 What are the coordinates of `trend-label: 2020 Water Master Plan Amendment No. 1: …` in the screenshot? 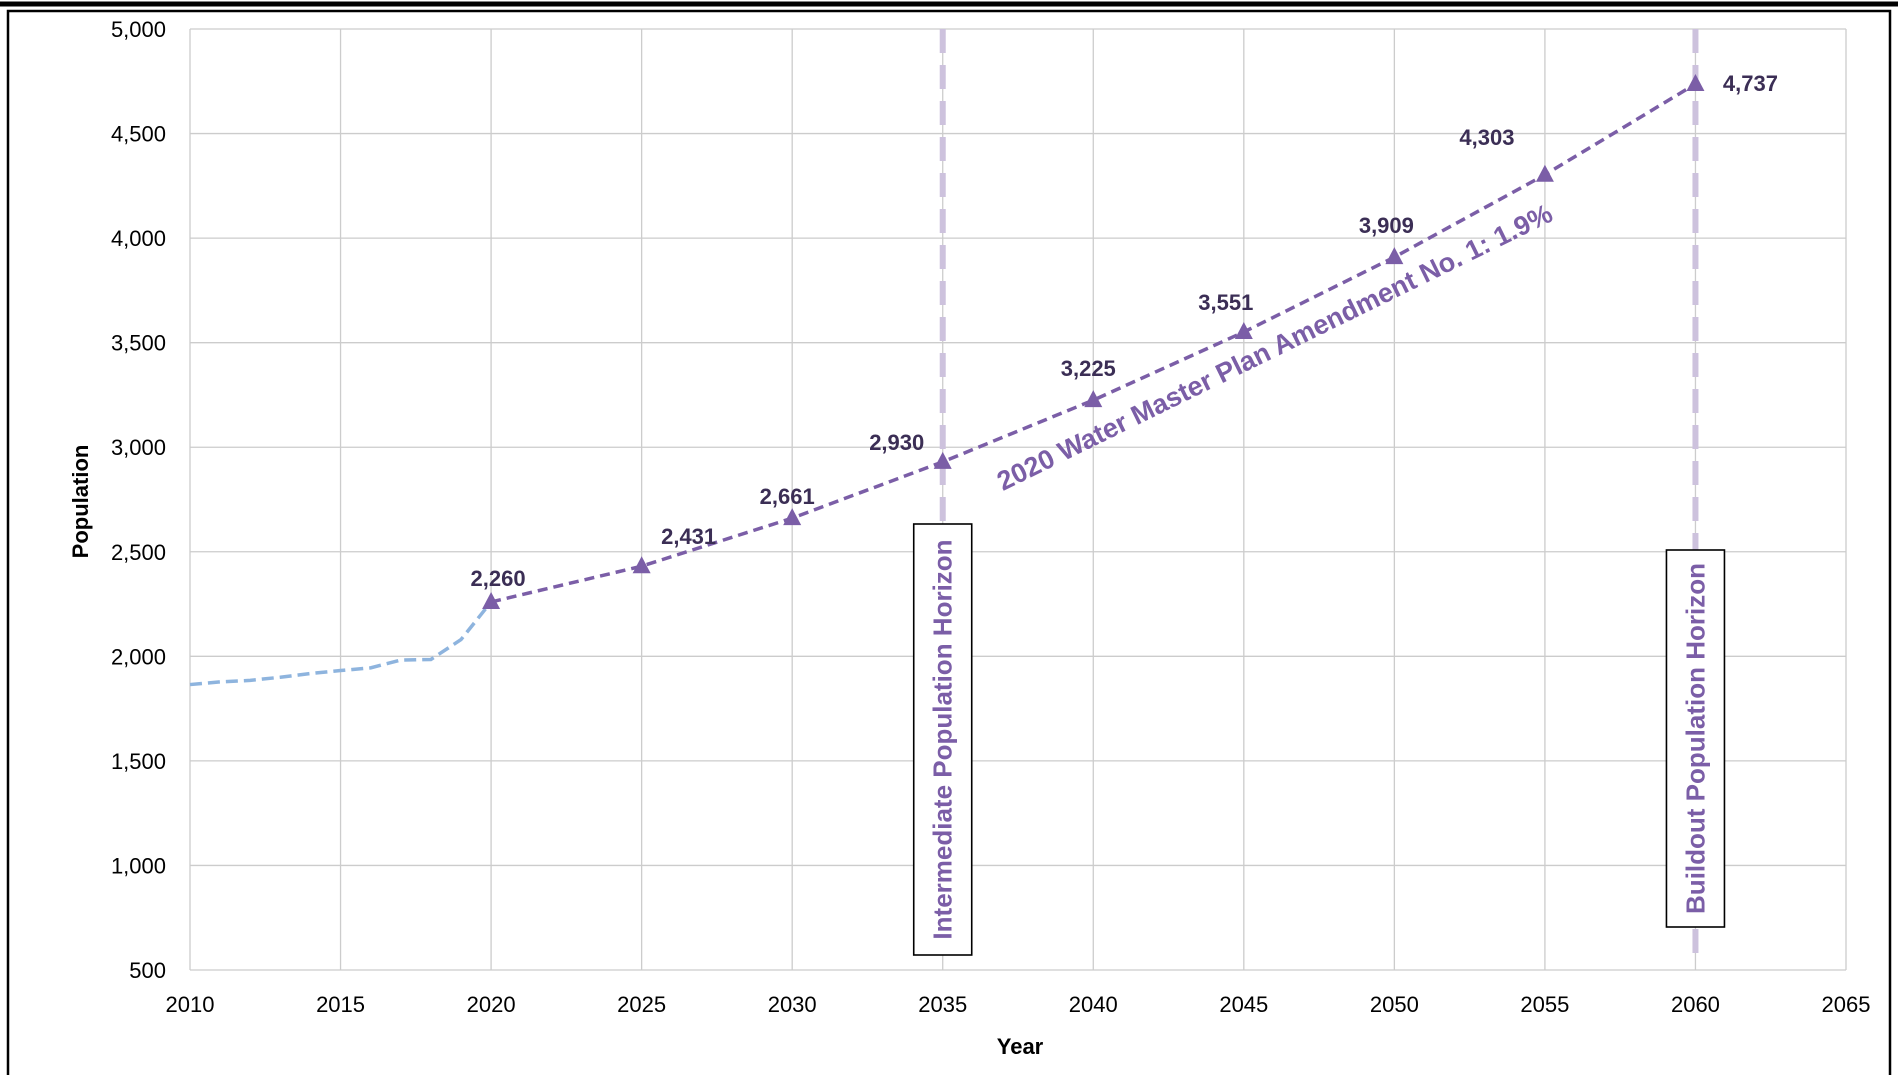 It's located at (1274, 347).